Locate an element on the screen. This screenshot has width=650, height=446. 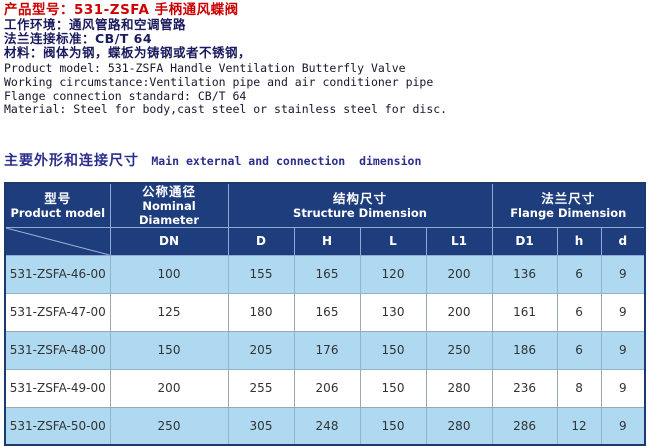
flange-standard-line-cn: 法兰连接标准：CB/T 64 is located at coordinates (78, 38).